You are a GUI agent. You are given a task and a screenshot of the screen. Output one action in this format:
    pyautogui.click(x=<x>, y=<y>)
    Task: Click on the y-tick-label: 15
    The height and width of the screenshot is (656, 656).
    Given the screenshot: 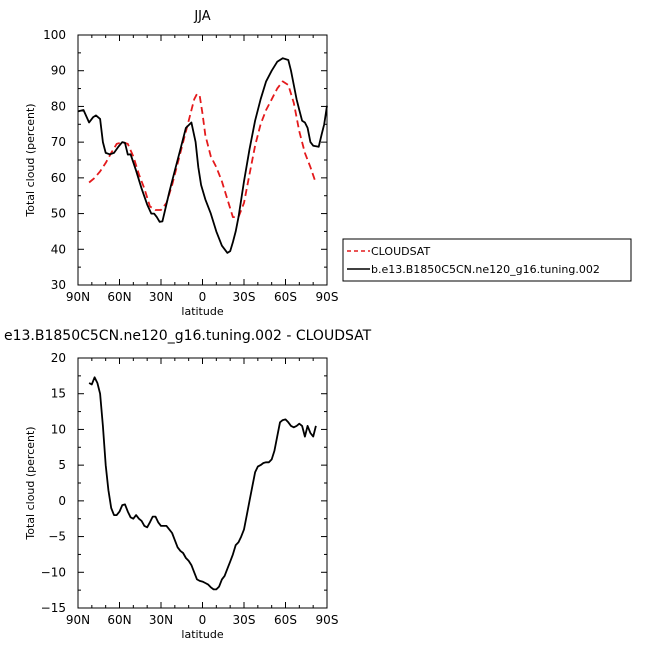 What is the action you would take?
    pyautogui.click(x=58, y=394)
    